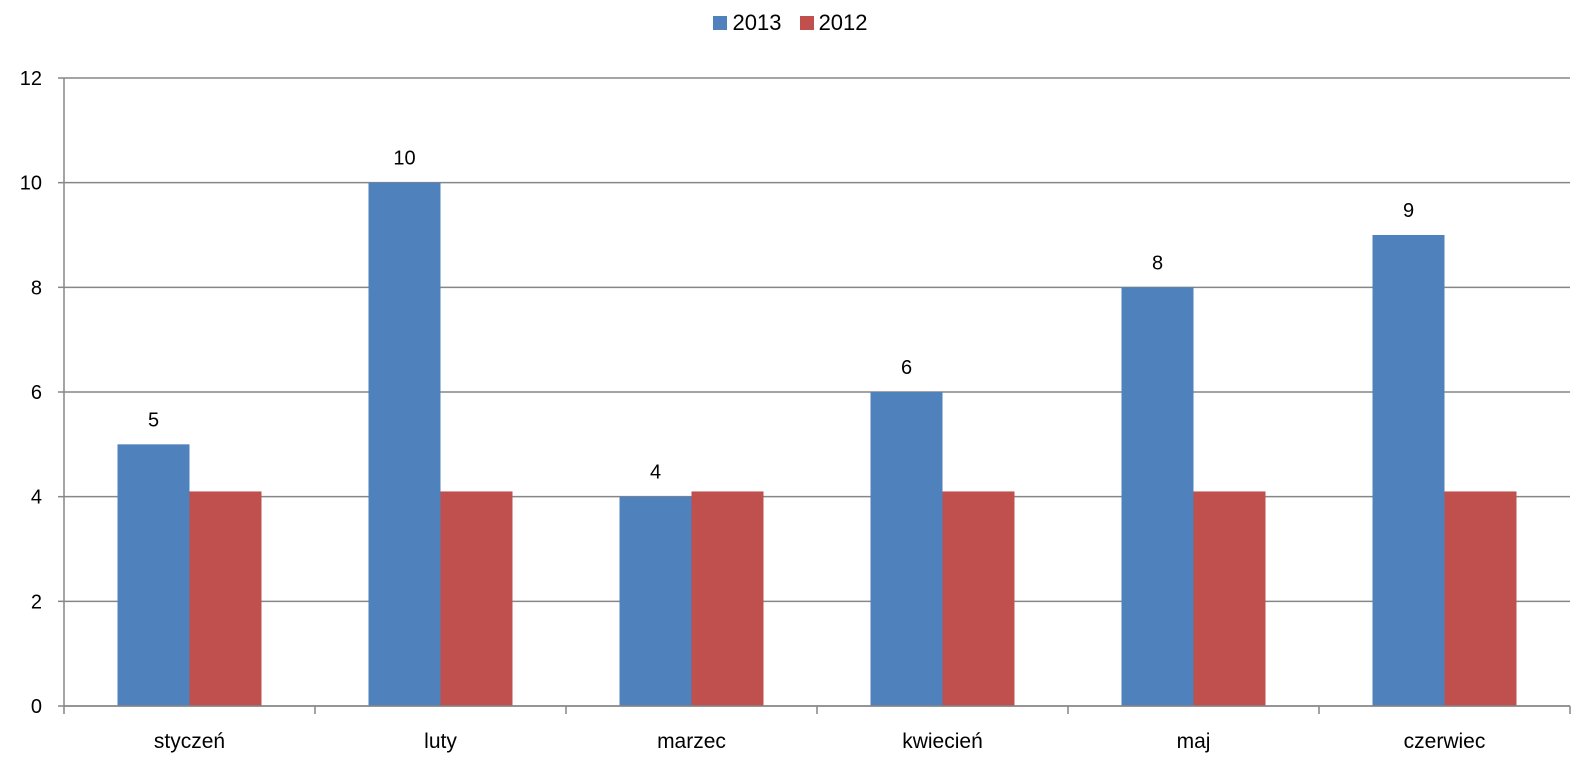 The width and height of the screenshot is (1581, 765). I want to click on y-tick-label: 12, so click(31, 79).